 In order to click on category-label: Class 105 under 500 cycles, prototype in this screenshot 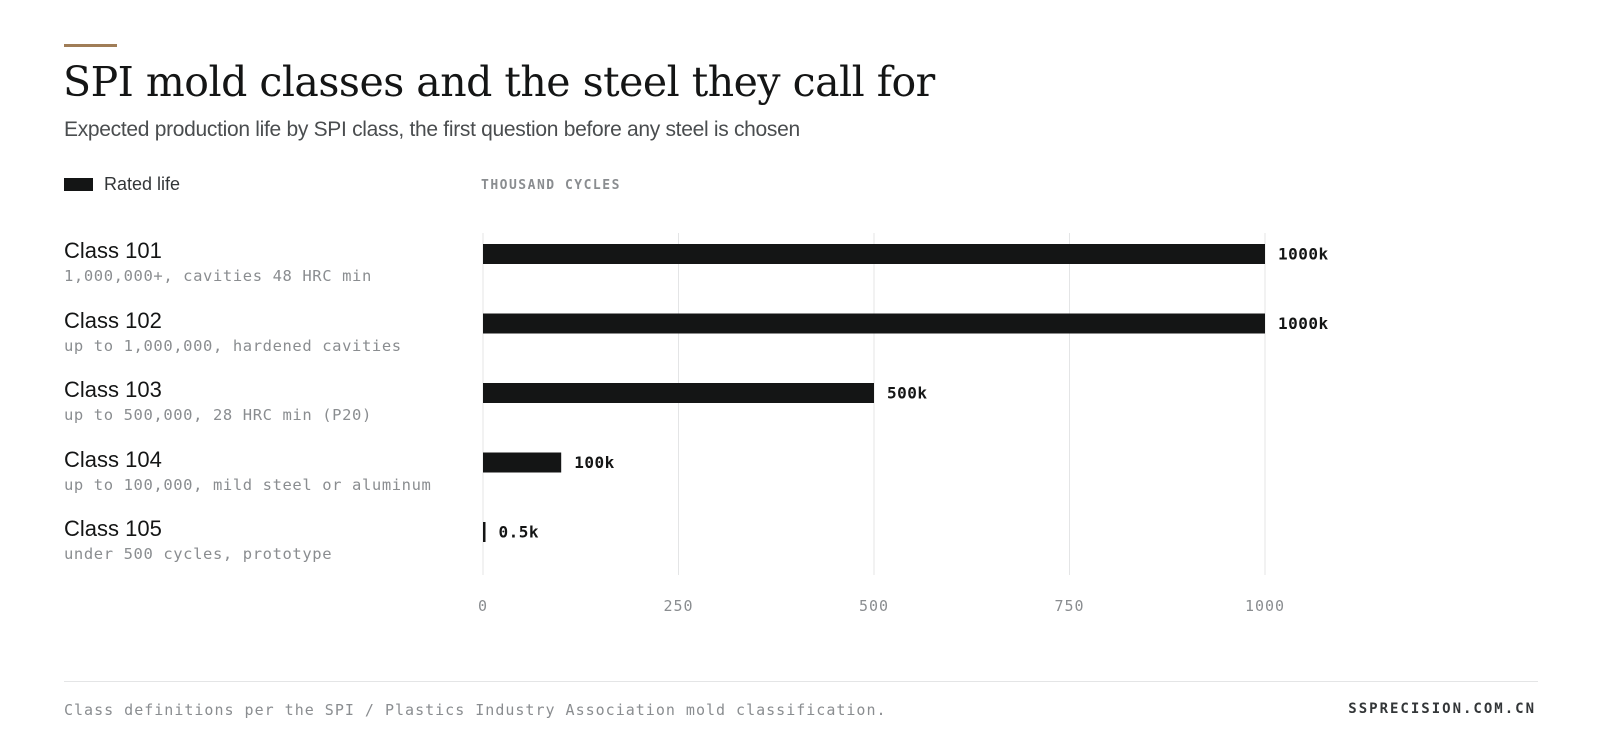, I will do `click(198, 539)`.